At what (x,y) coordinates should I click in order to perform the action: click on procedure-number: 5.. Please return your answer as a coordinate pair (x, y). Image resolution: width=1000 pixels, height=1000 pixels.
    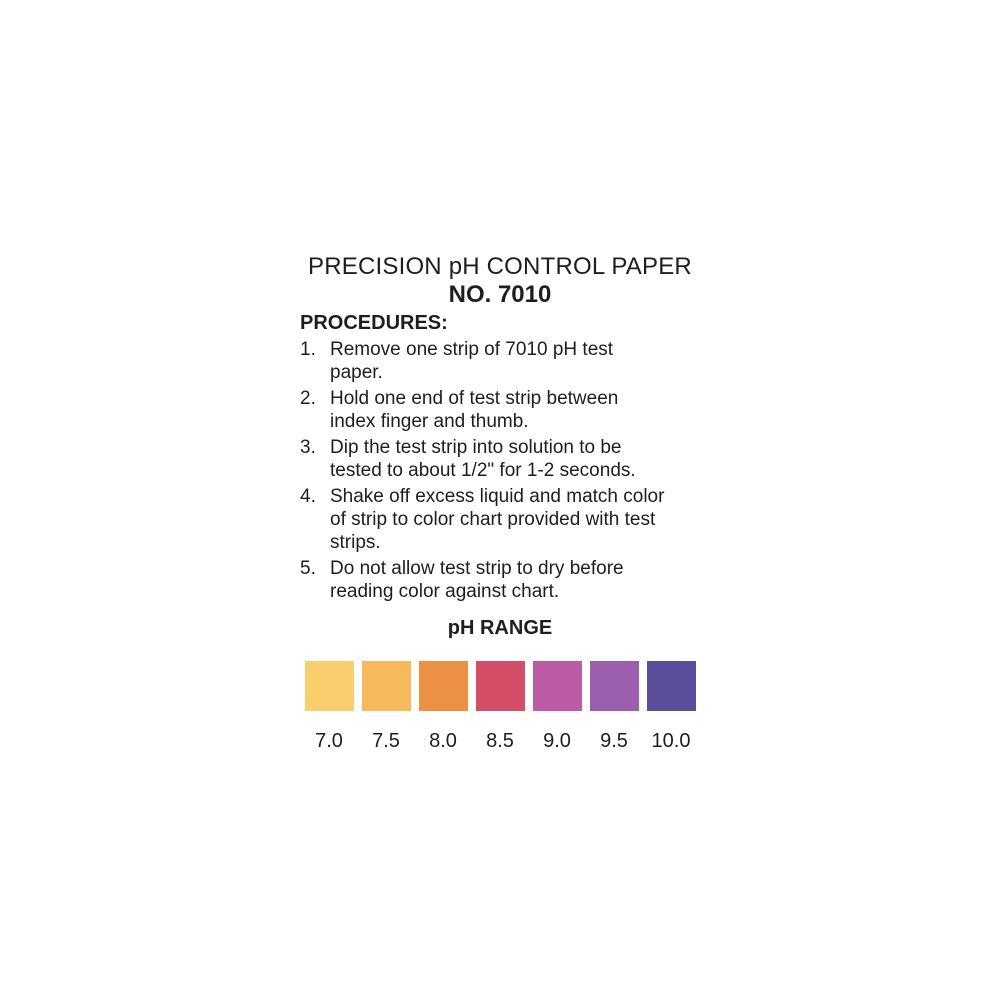
    Looking at the image, I should click on (308, 568).